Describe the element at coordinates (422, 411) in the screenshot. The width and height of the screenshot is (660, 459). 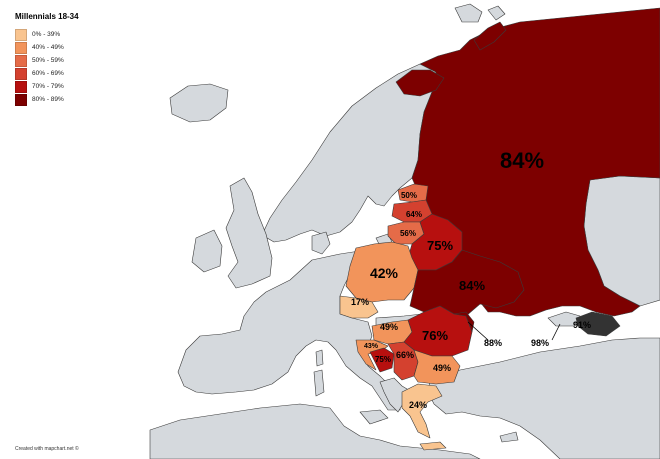
I see `country-greece` at that location.